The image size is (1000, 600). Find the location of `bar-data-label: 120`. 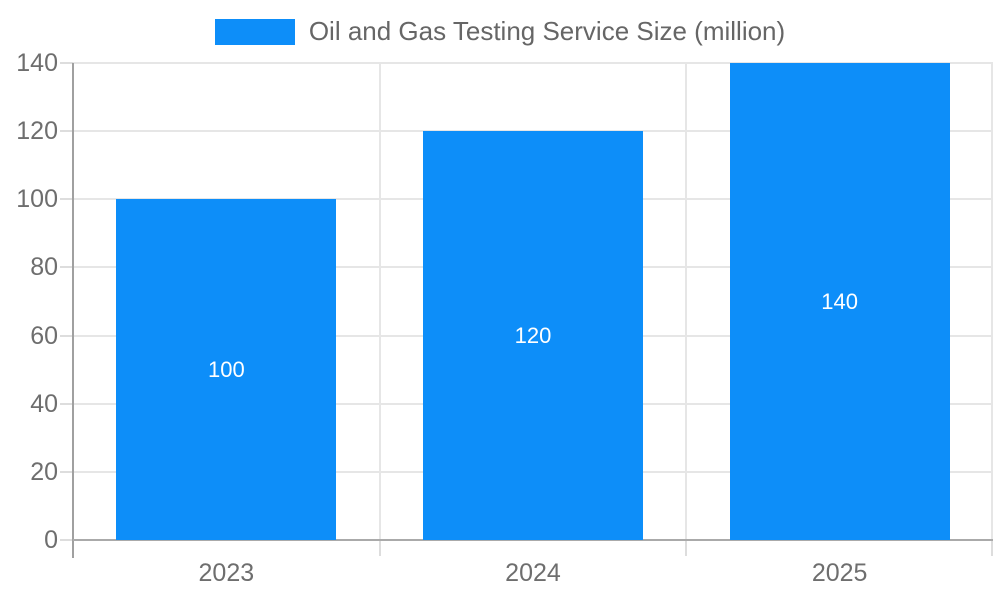

bar-data-label: 120 is located at coordinates (533, 335).